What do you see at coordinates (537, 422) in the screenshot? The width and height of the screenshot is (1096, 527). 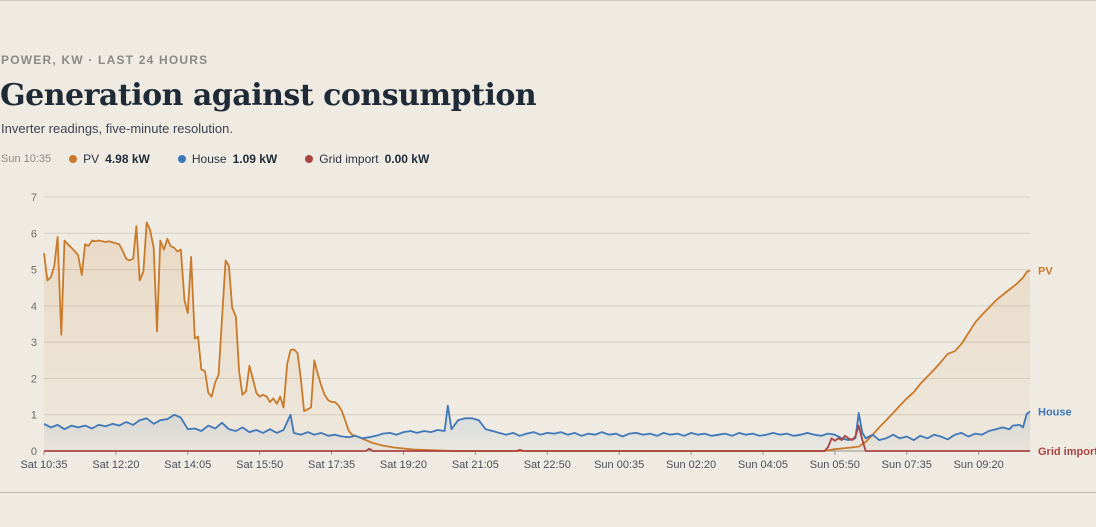 I see `series-line-house` at bounding box center [537, 422].